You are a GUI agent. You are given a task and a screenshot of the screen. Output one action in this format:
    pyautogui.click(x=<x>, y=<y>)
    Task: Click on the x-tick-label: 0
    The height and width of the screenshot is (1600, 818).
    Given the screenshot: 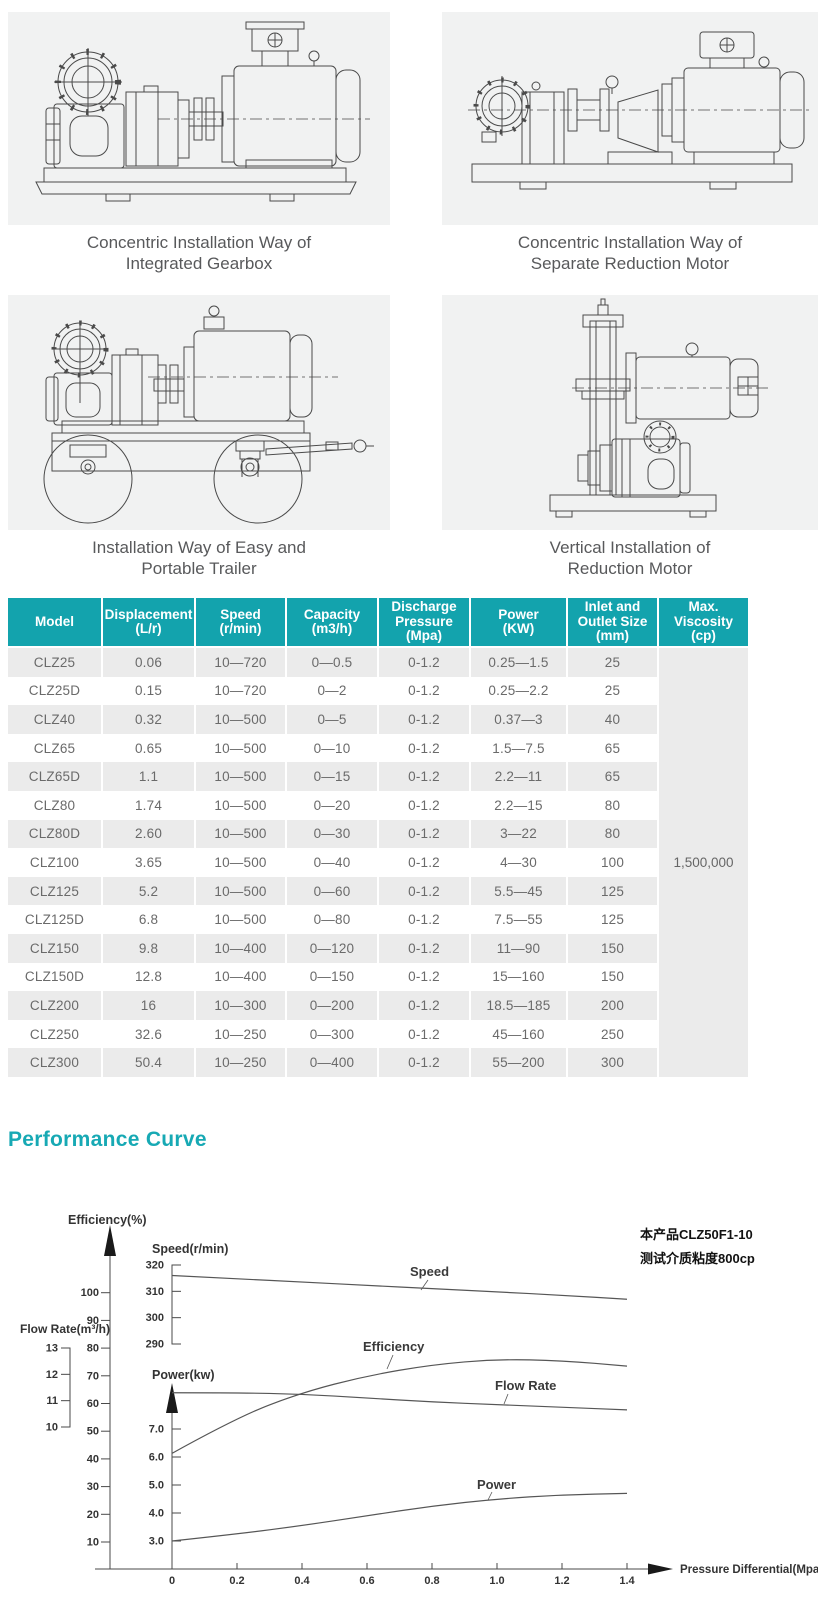 What is the action you would take?
    pyautogui.click(x=172, y=1581)
    